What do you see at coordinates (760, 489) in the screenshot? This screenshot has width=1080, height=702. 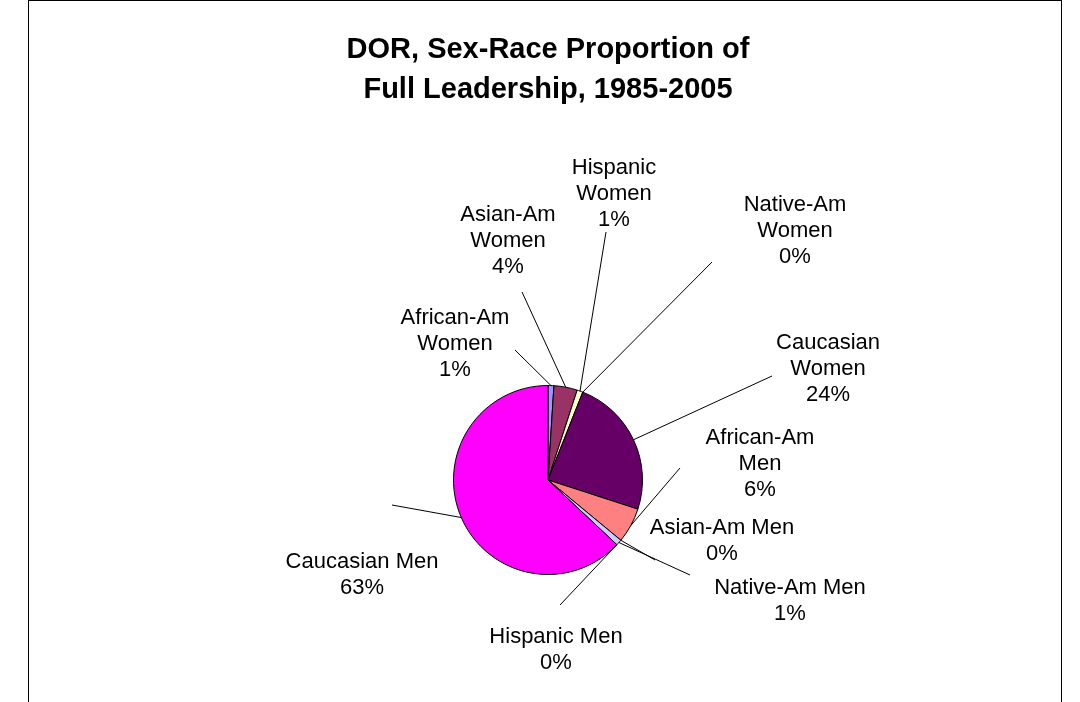 I see `data-label: 6%` at bounding box center [760, 489].